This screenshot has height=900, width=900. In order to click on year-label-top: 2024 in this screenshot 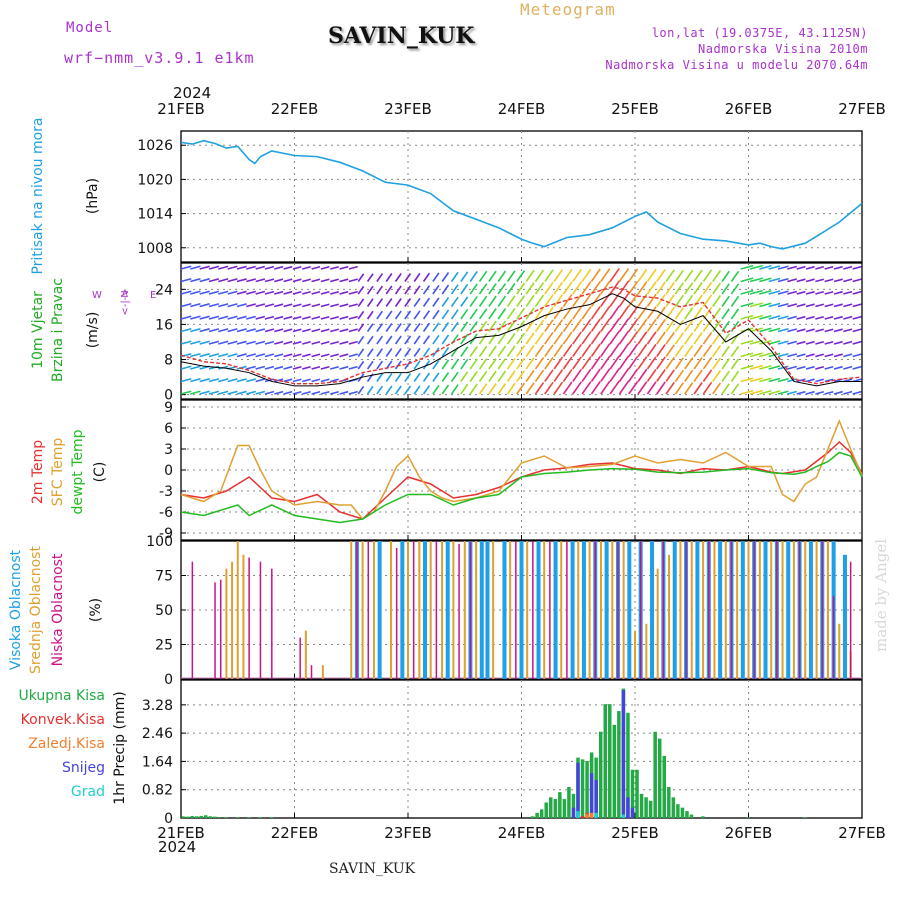, I will do `click(192, 93)`.